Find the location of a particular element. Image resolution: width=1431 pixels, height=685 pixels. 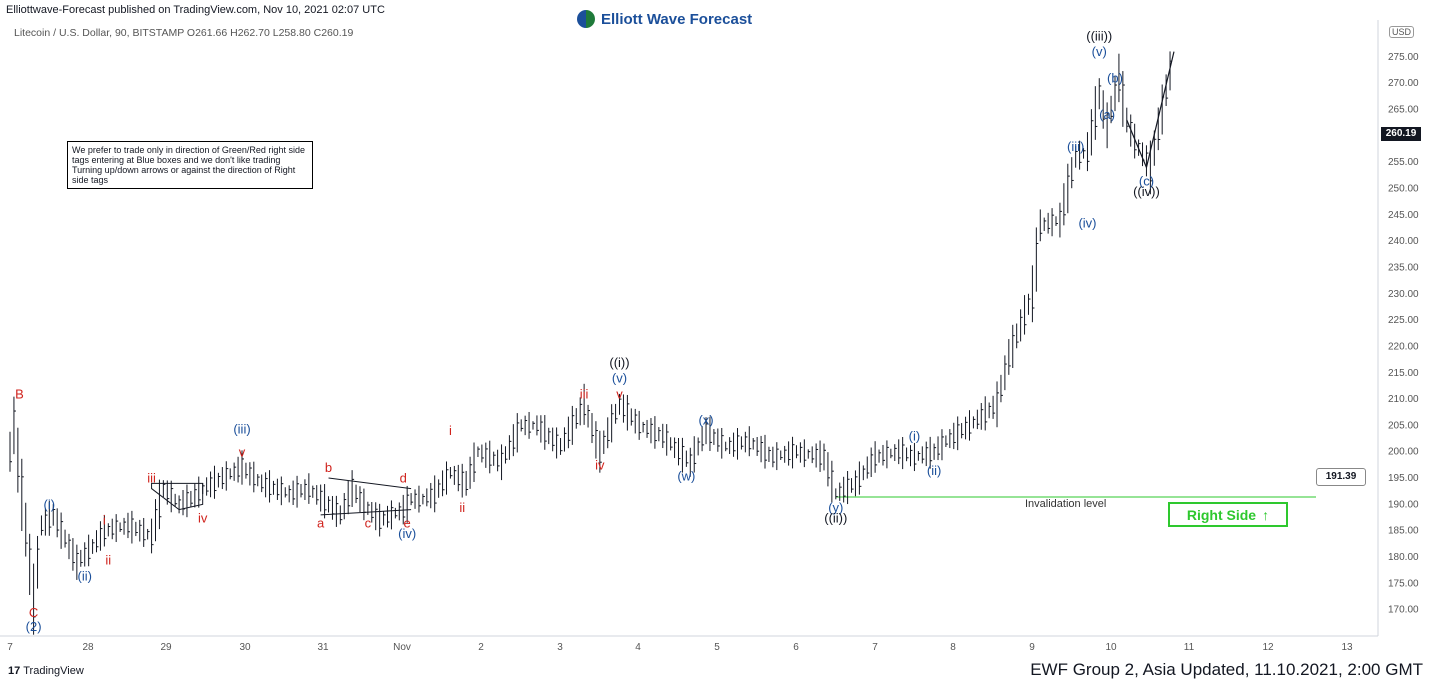

y-tick-label: 210.00 is located at coordinates (1403, 399).